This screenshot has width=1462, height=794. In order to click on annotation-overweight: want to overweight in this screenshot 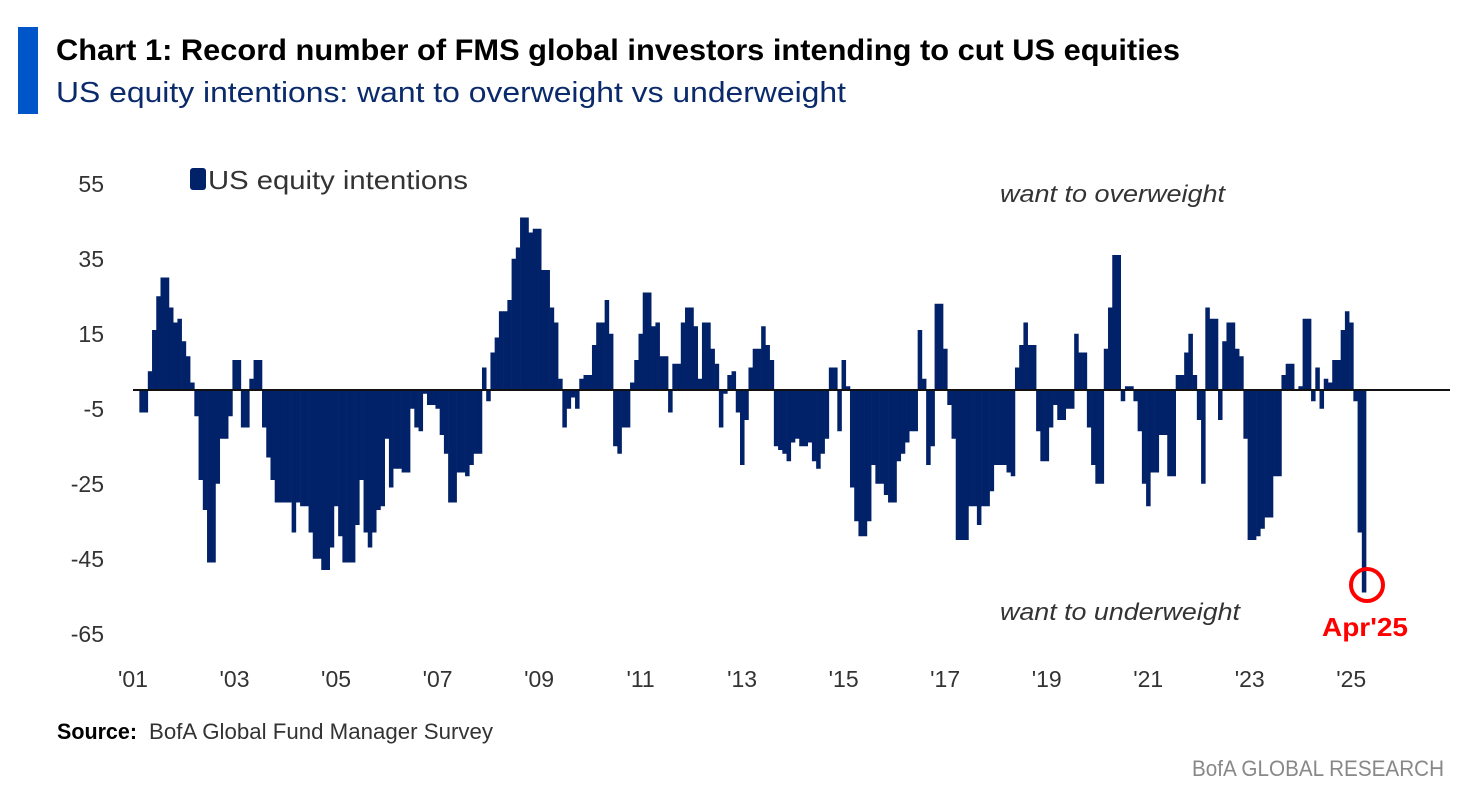, I will do `click(1113, 194)`.